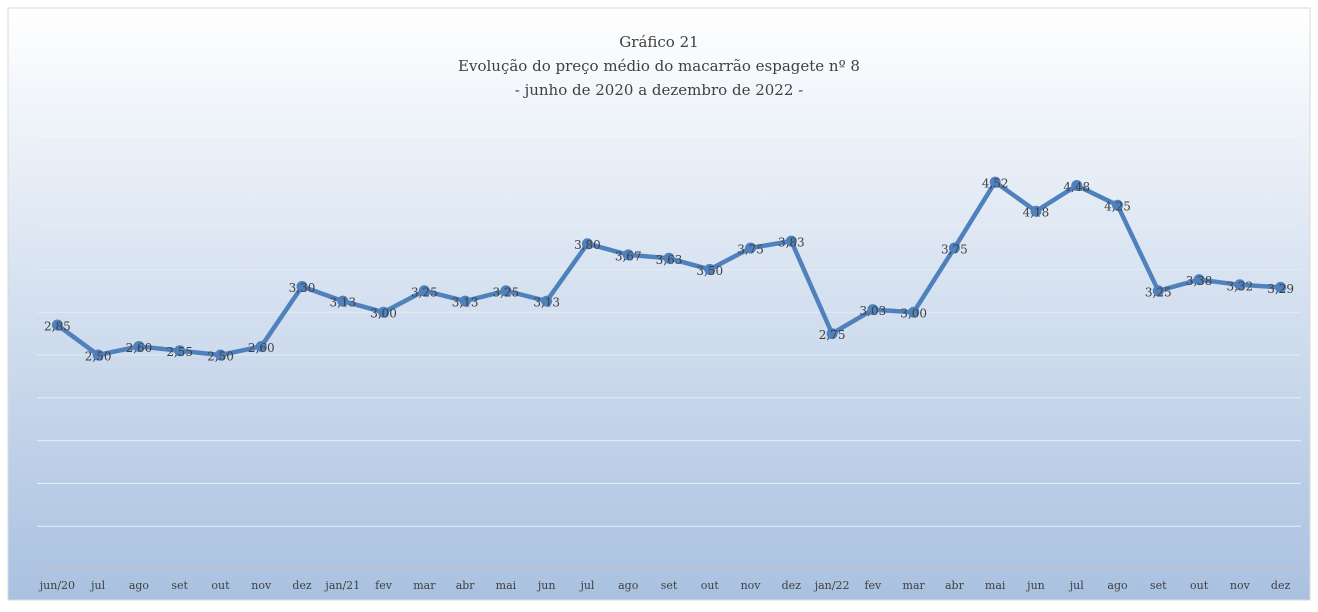 This screenshot has width=1318, height=612. What do you see at coordinates (341, 585) in the screenshot?
I see `x-tick-label: jan/21` at bounding box center [341, 585].